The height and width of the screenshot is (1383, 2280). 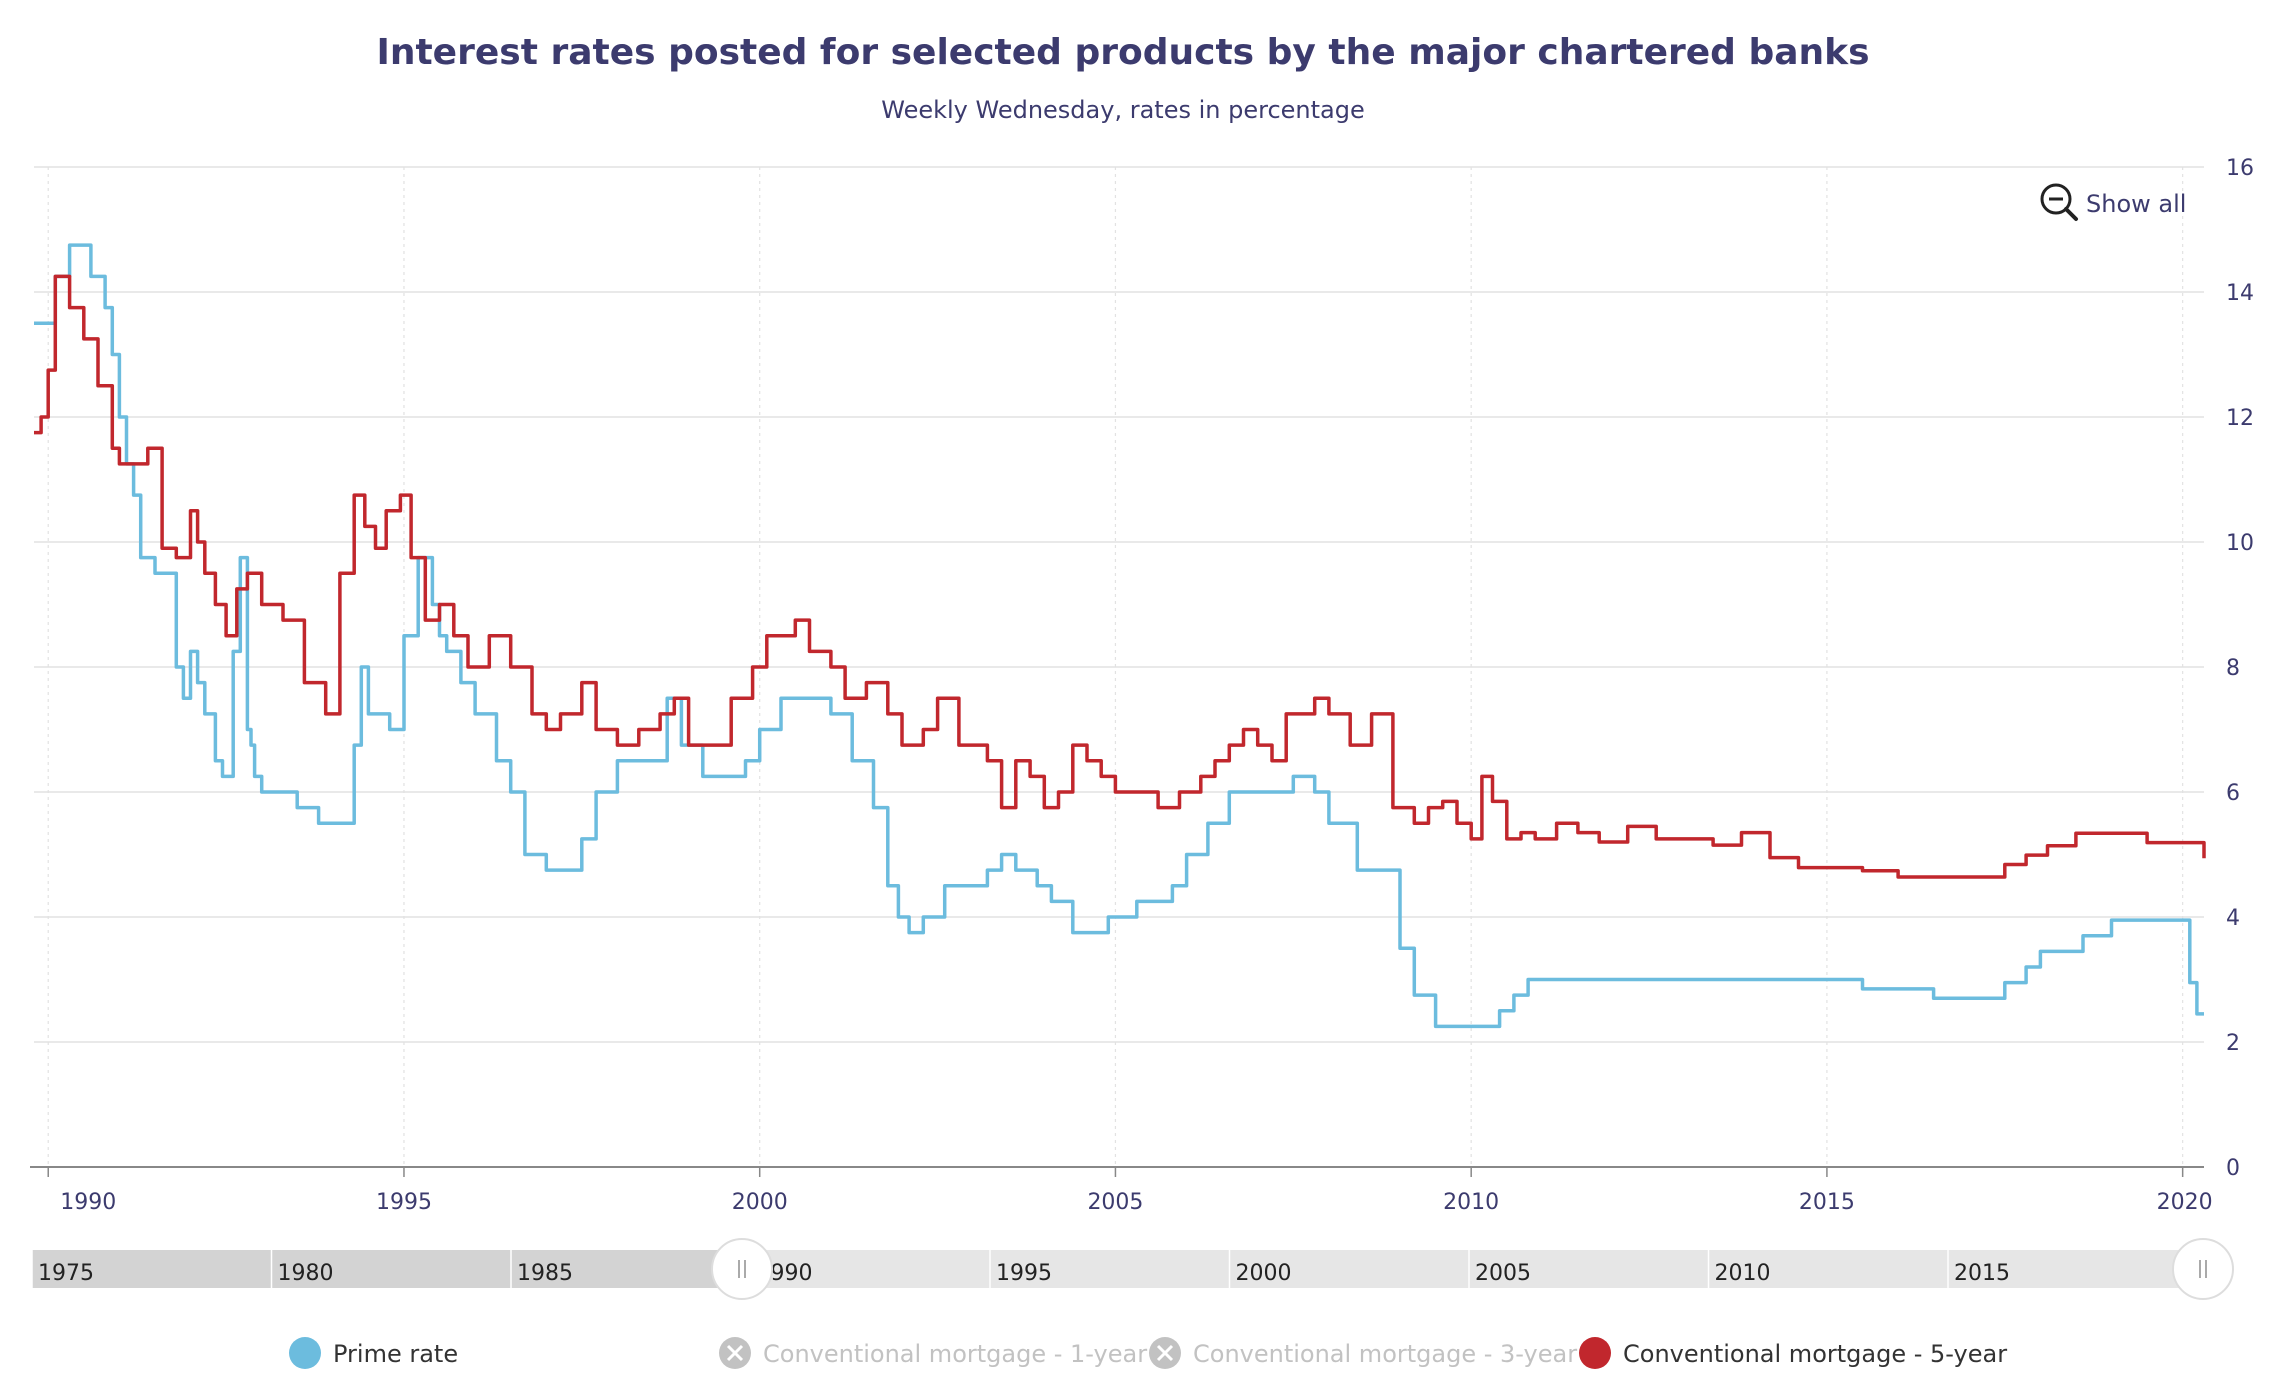 I want to click on show-all-label: Show all, so click(x=2136, y=204).